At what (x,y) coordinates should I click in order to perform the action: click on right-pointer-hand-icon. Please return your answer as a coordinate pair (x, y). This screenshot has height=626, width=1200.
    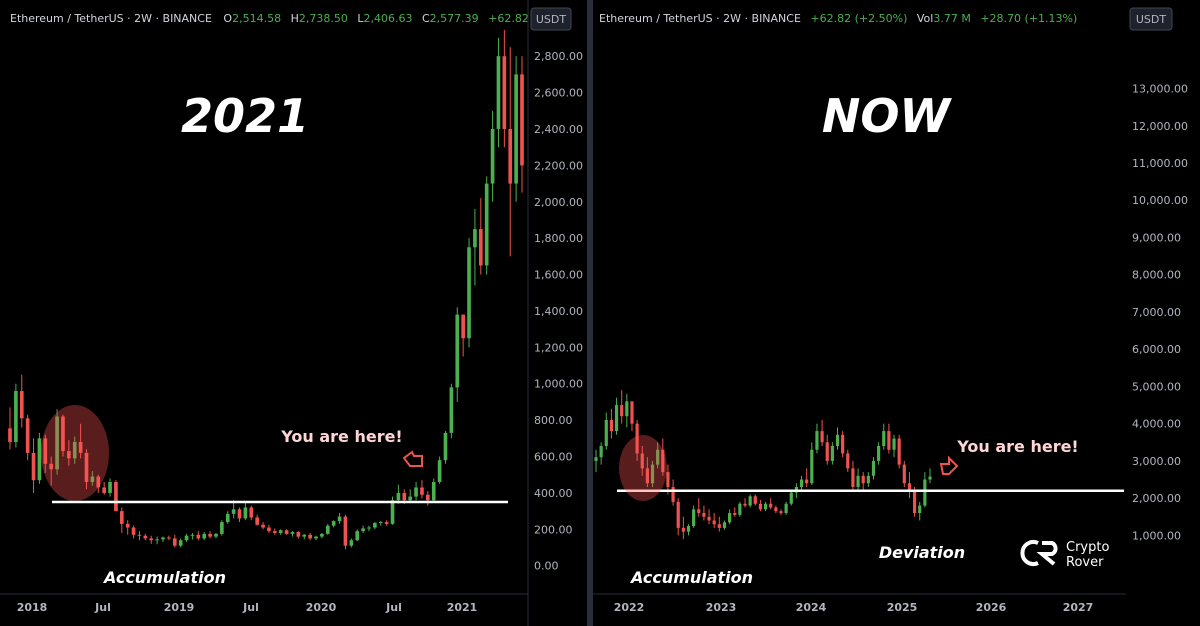
    Looking at the image, I should click on (949, 465).